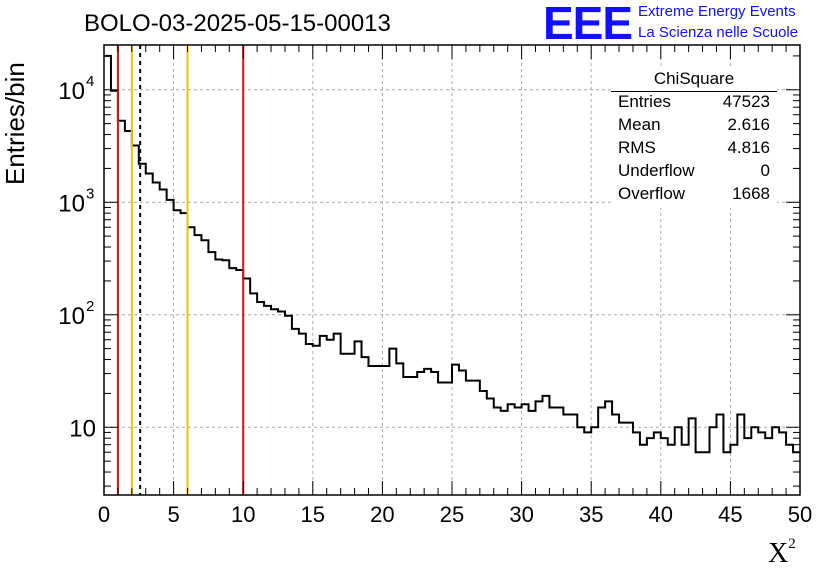  I want to click on stats-value: 47523, so click(746, 101).